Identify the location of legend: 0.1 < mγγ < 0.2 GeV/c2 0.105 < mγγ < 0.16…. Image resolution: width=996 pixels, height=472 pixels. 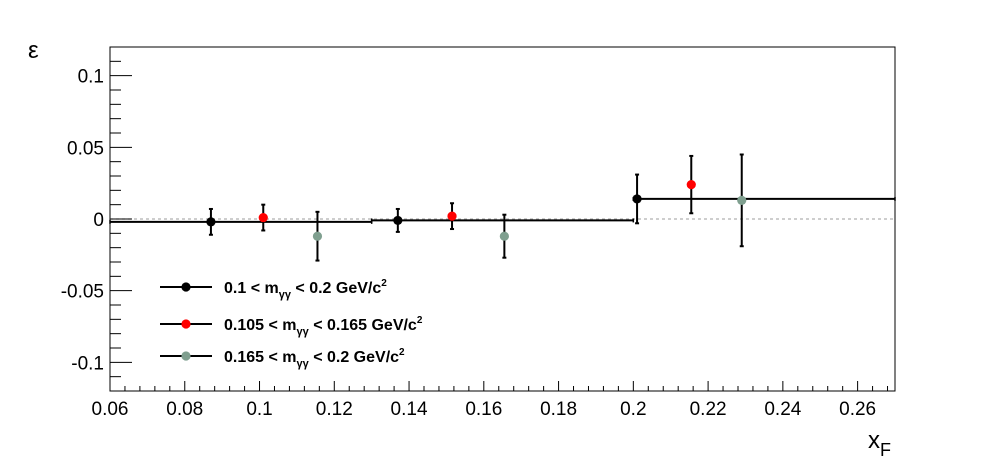
(291, 324).